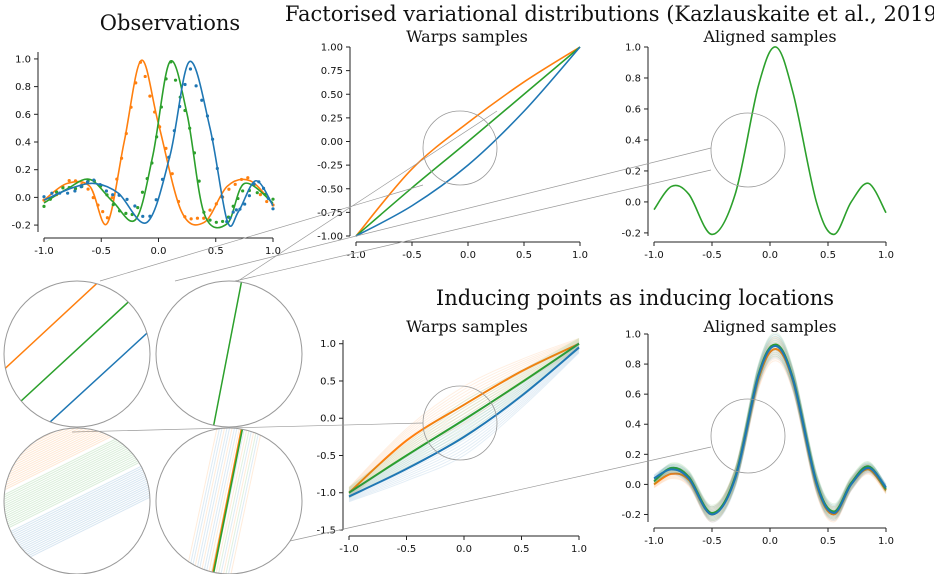 The image size is (934, 574). What do you see at coordinates (464, 549) in the screenshot?
I see `x-tick-label: 0.0` at bounding box center [464, 549].